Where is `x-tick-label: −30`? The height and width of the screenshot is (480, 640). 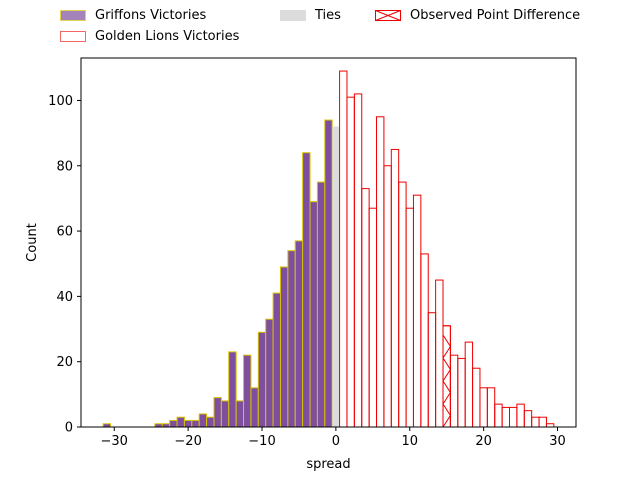
x-tick-label: −30 is located at coordinates (114, 441).